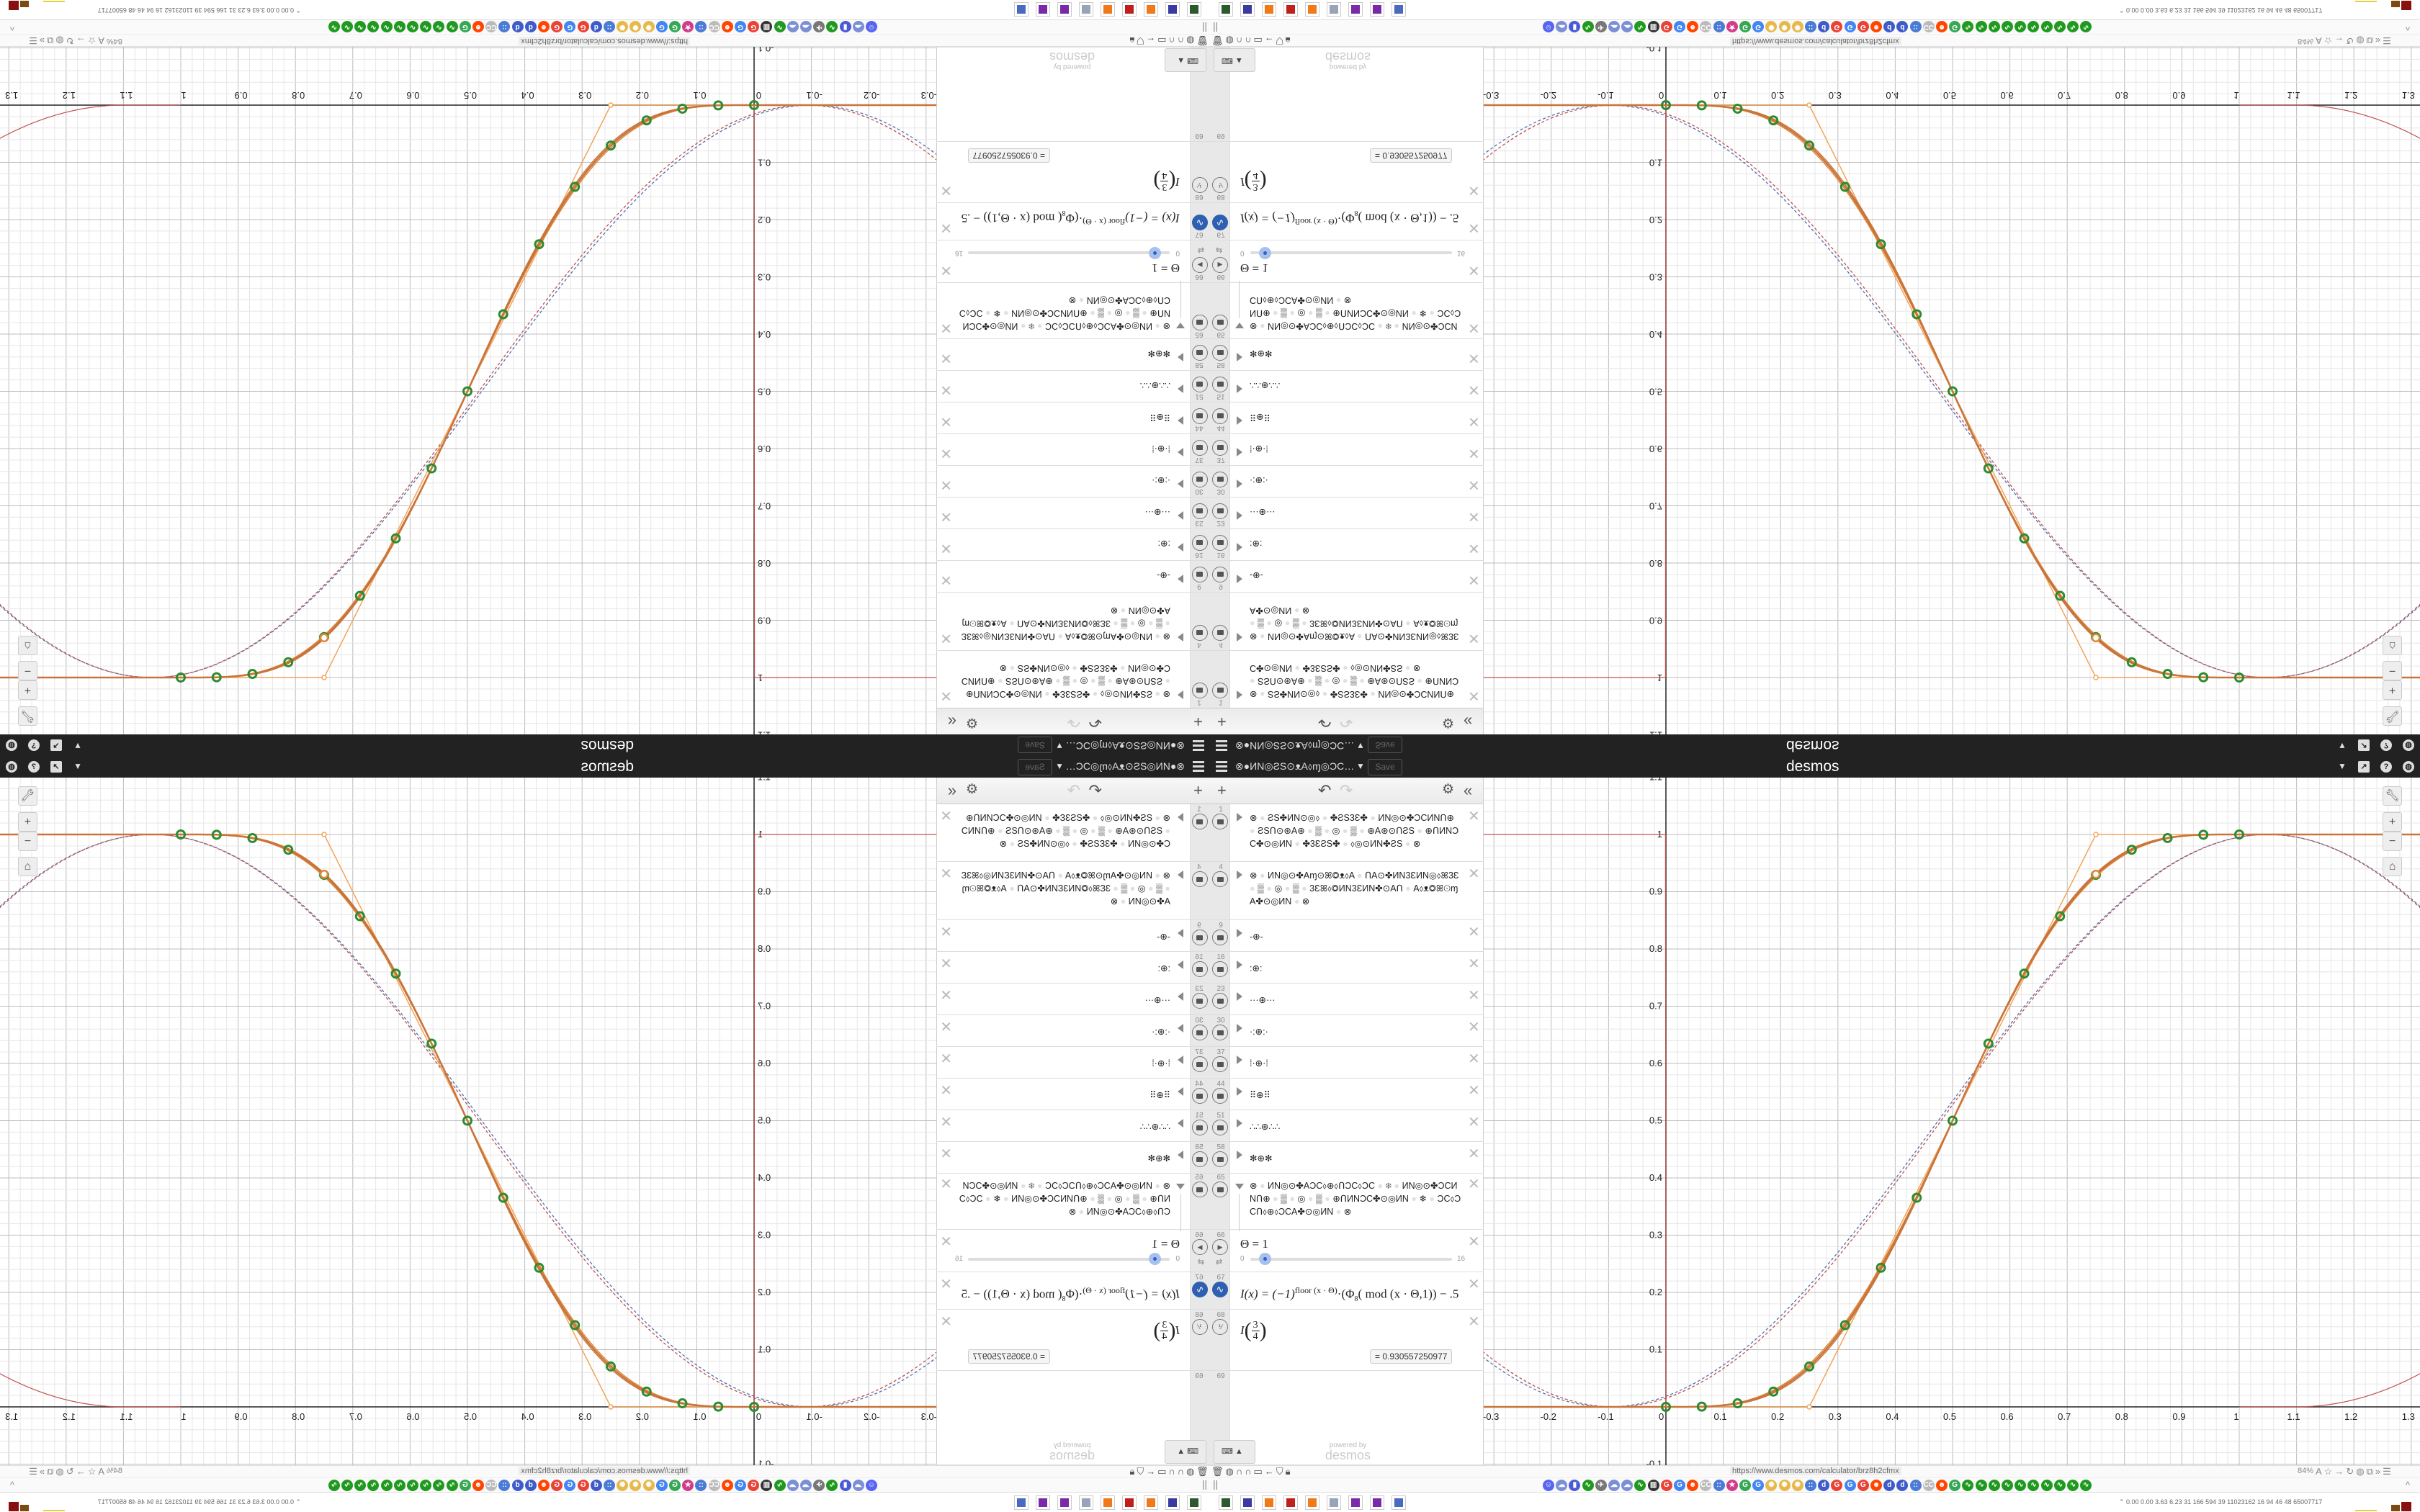 The height and width of the screenshot is (1512, 2420). I want to click on expression-row: 51 ∴∴⊕∴∴ ✕, so click(1347, 386).